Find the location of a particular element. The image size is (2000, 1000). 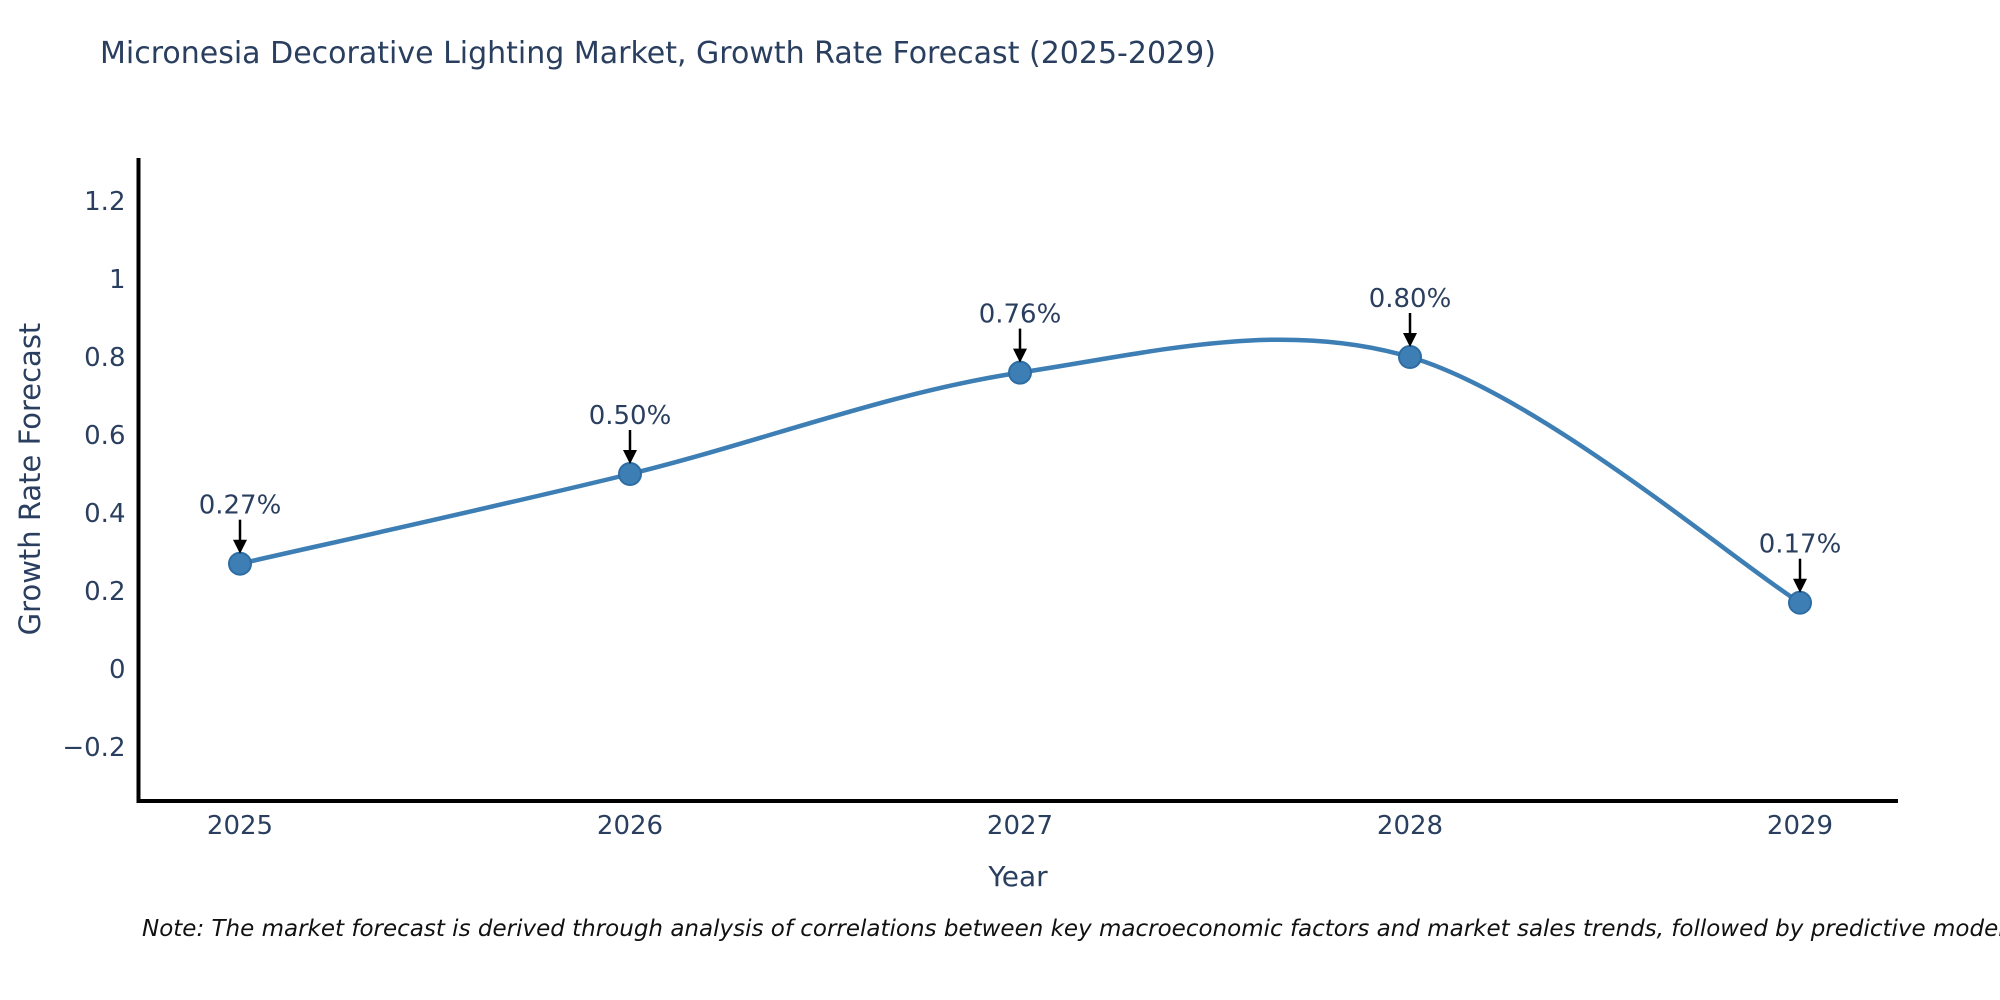

x-axis-title: Year is located at coordinates (1018, 876).